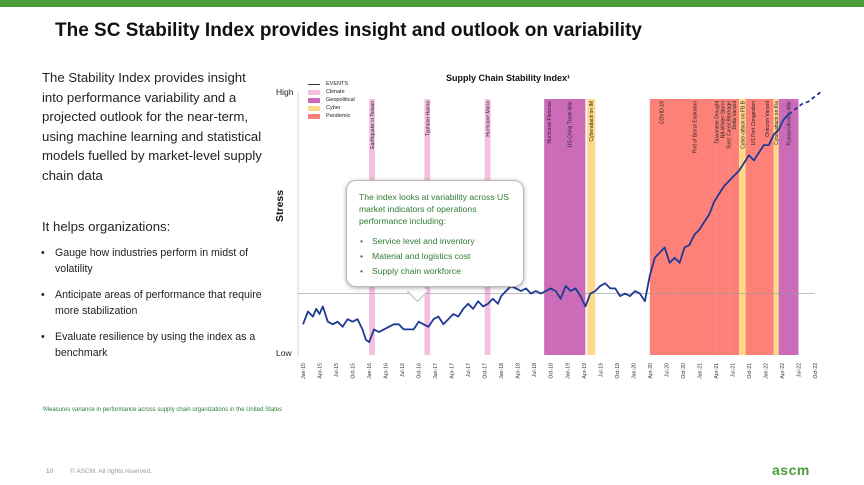 The height and width of the screenshot is (485, 864). I want to click on x-tick-label: Jul-20, so click(667, 370).